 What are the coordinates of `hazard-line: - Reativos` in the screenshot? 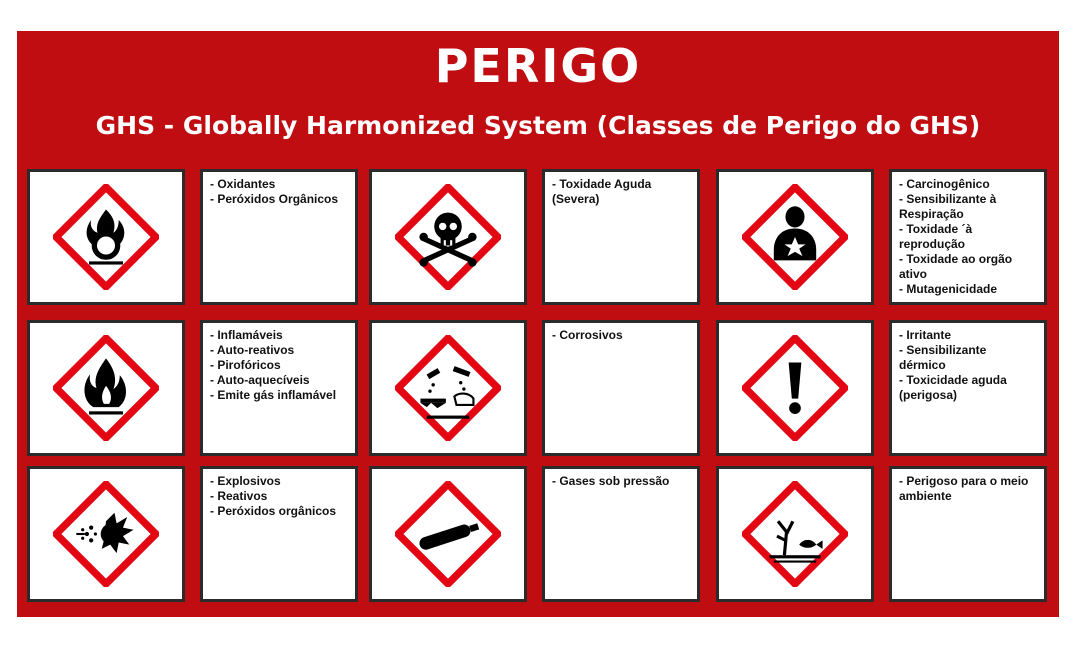 It's located at (239, 496).